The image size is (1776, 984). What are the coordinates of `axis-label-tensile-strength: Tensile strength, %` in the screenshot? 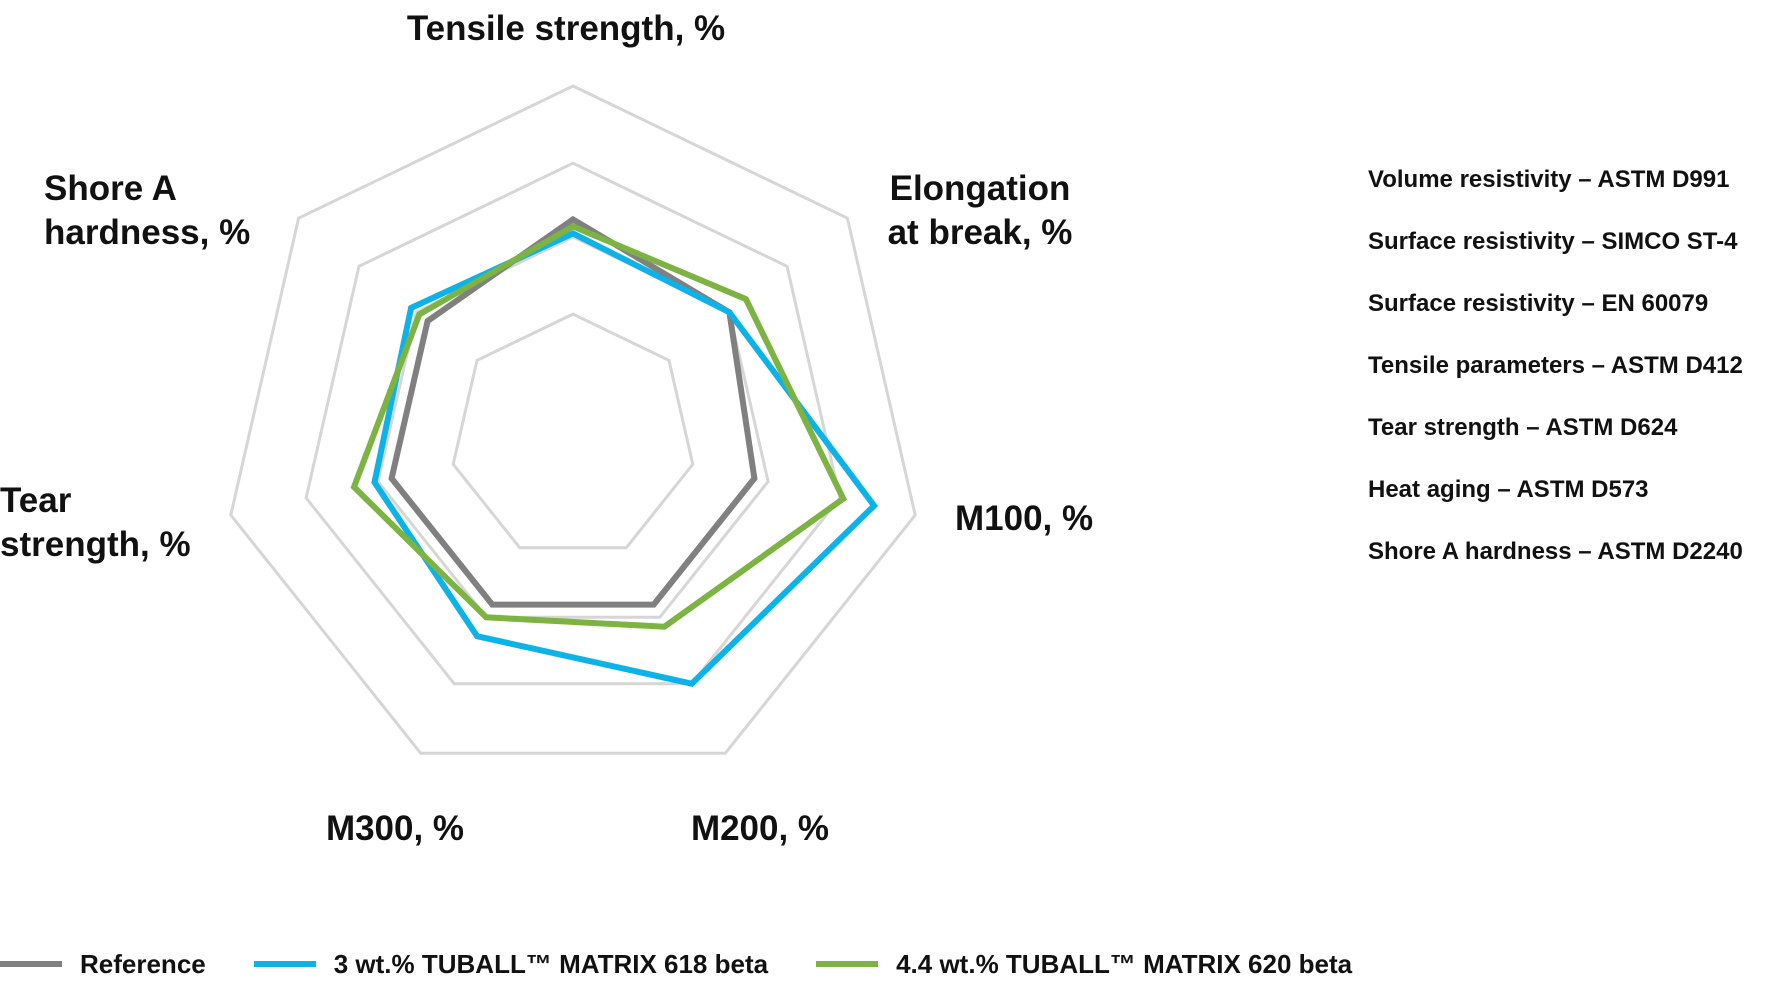 It's located at (566, 28).